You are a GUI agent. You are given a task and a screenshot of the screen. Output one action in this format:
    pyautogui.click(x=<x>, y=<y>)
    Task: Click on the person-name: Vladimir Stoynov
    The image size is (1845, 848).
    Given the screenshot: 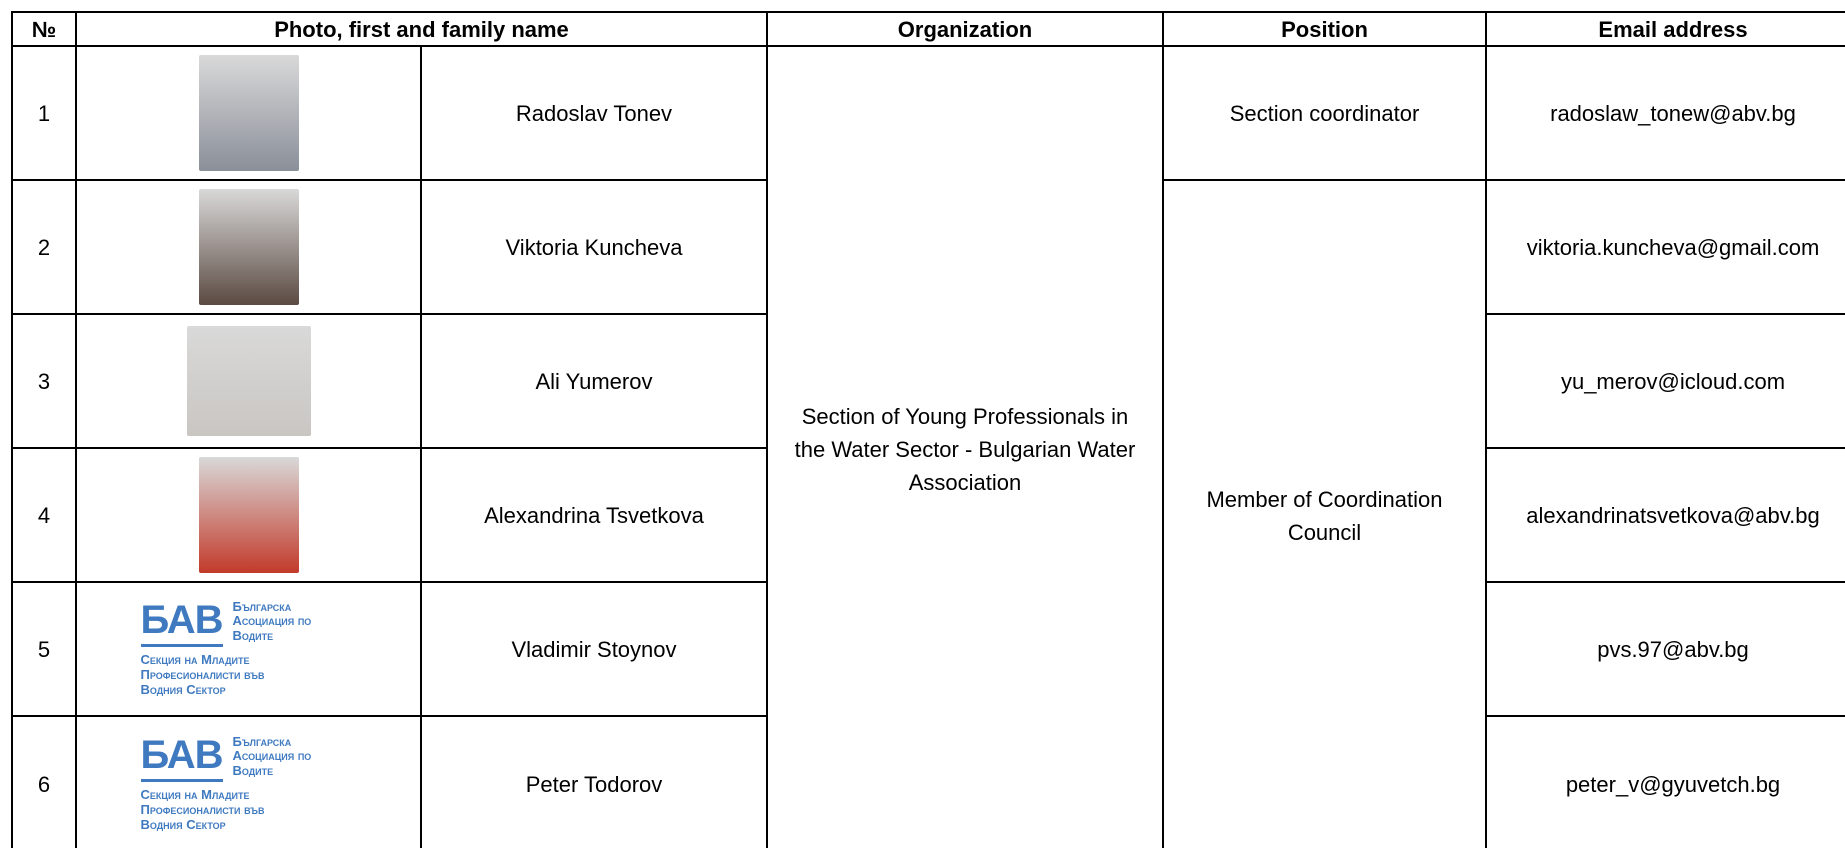 What is the action you would take?
    pyautogui.click(x=594, y=649)
    